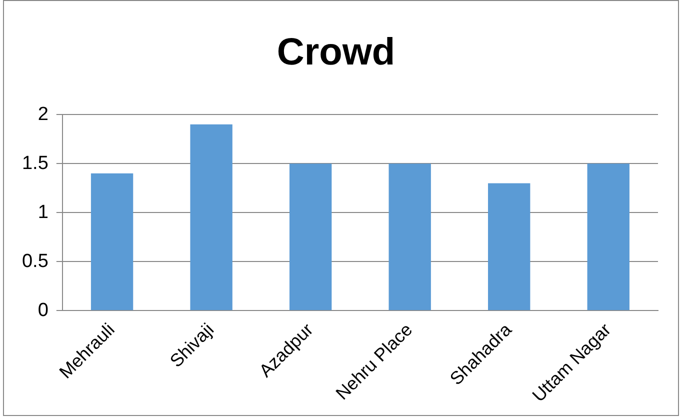 The image size is (682, 418). Describe the element at coordinates (43, 212) in the screenshot. I see `y-tick-label: 1` at that location.